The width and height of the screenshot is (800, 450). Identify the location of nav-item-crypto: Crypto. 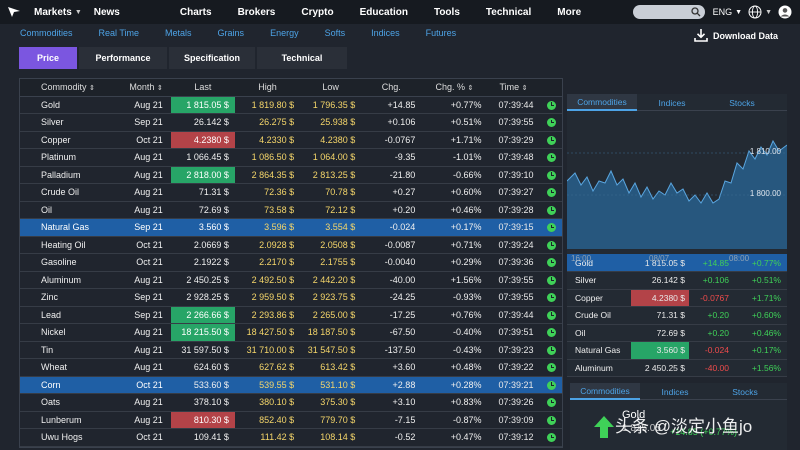
(317, 12).